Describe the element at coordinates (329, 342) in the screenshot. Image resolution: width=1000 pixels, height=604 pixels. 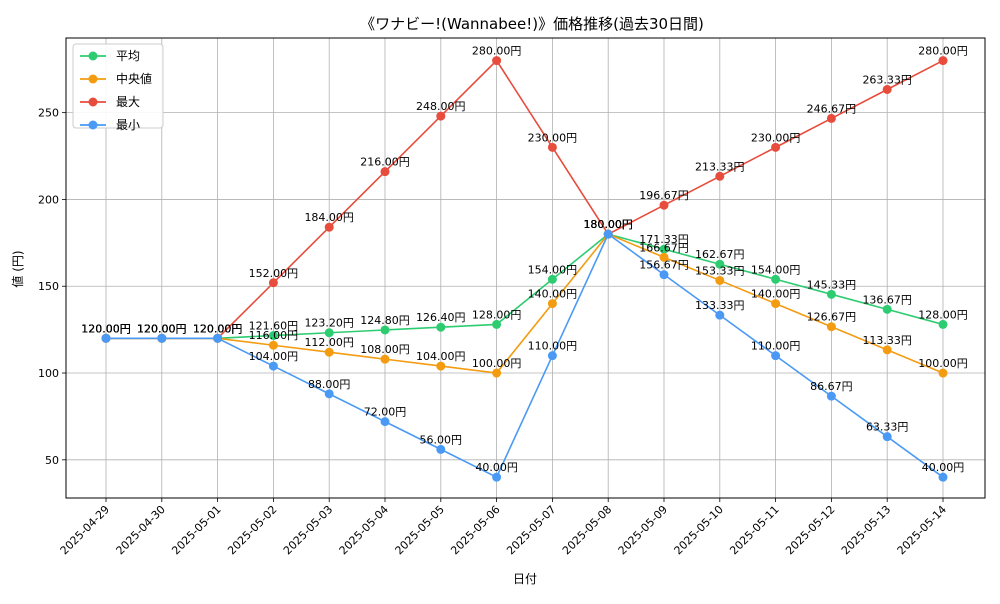
I see `data-label-中央値: 112.00円` at that location.